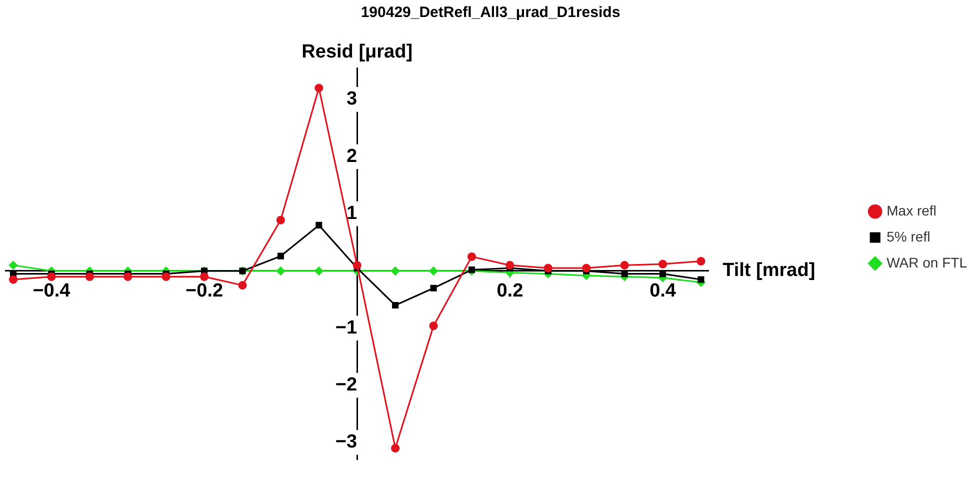  I want to click on x-tick-label: 0.4, so click(663, 291).